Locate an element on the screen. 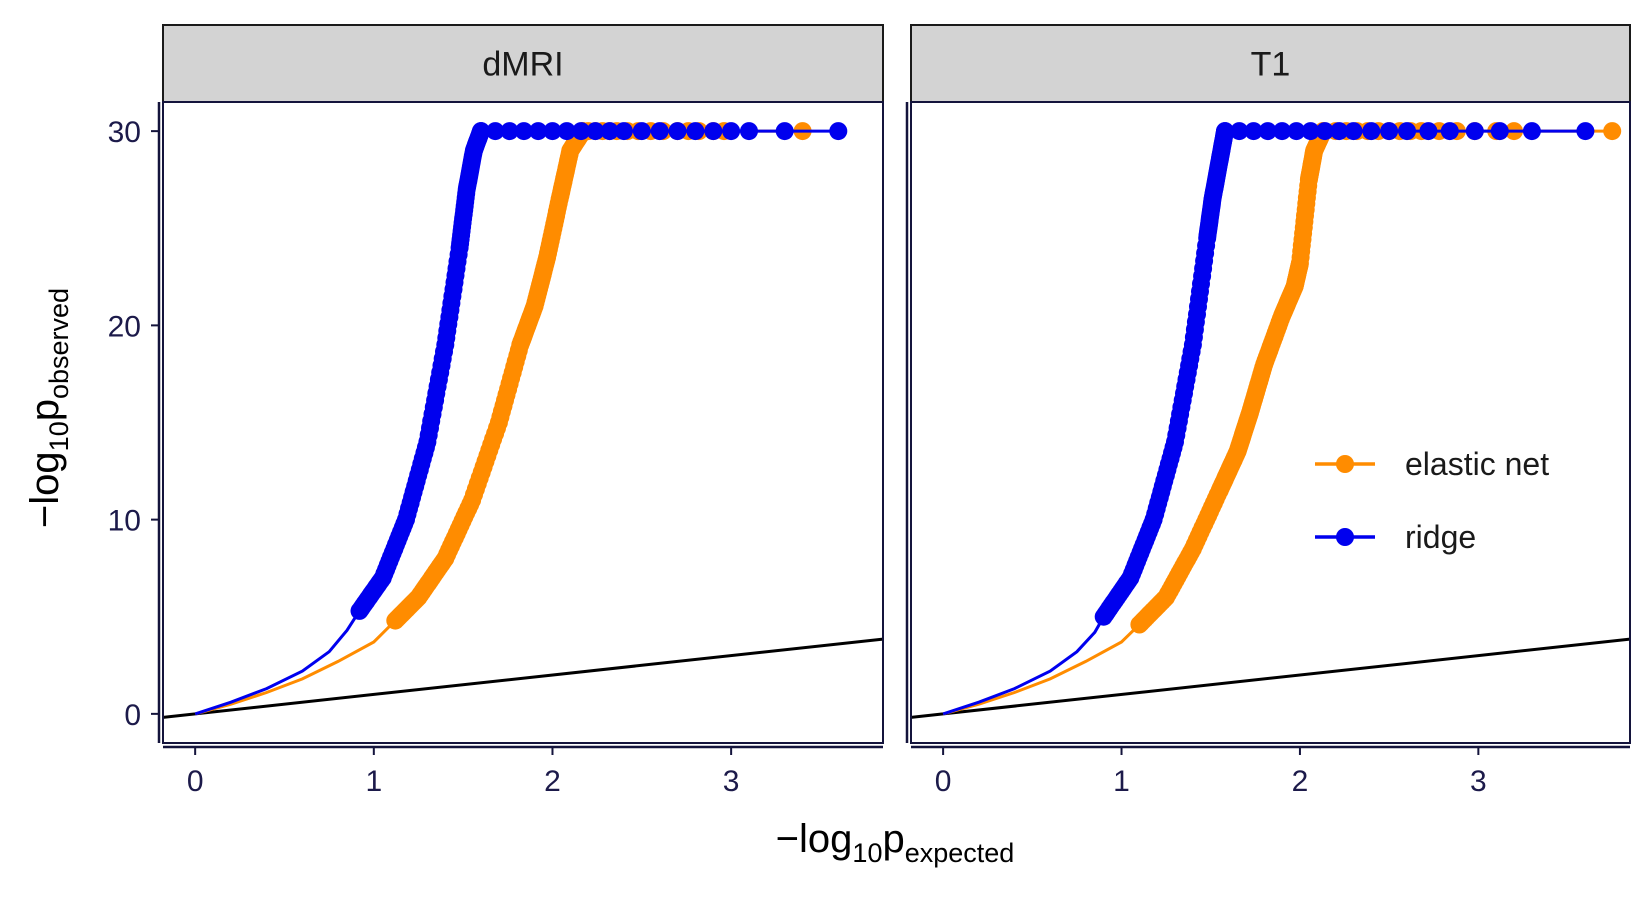 The image size is (1650, 900). y-tick-label: 0 is located at coordinates (132, 715).